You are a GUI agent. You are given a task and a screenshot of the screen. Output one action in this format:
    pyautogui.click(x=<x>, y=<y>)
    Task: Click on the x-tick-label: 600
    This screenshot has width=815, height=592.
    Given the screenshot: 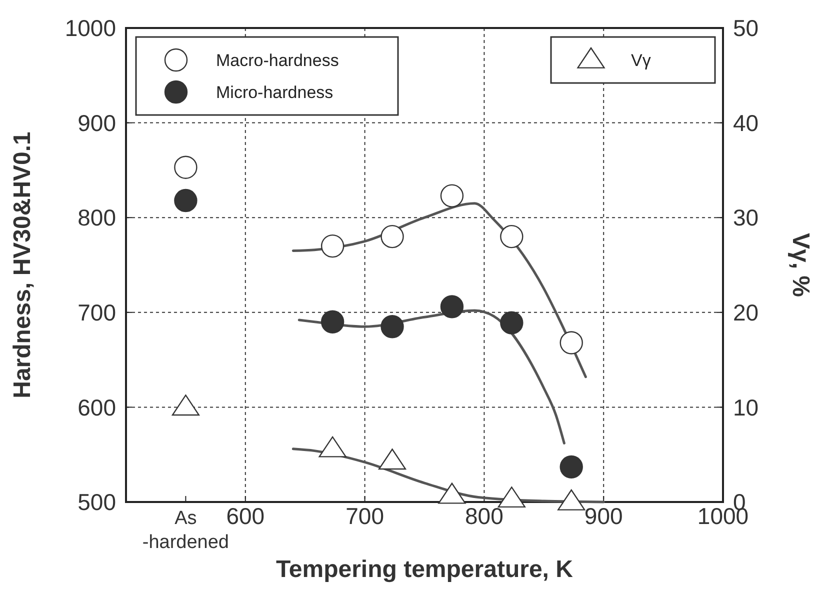 What is the action you would take?
    pyautogui.click(x=245, y=516)
    